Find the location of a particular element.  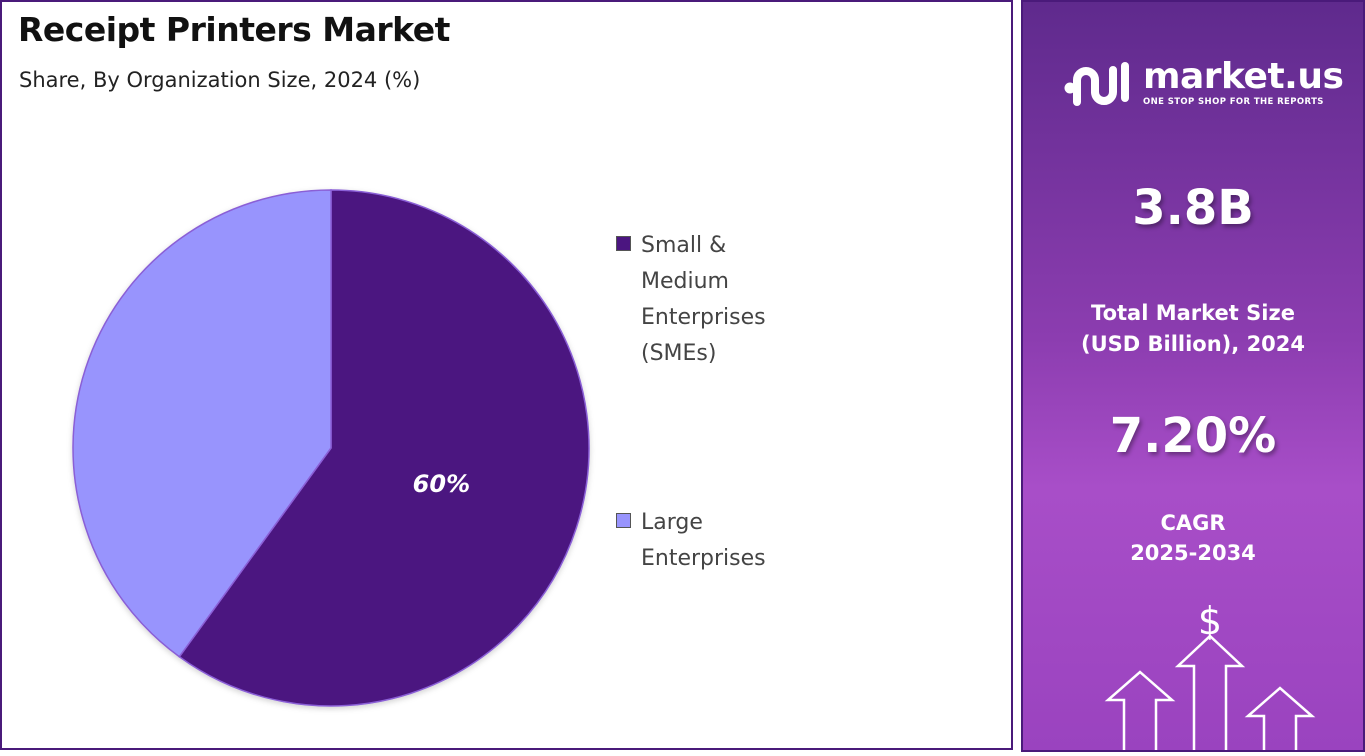

market-size-label-line1: Total Market Size is located at coordinates (1193, 313).